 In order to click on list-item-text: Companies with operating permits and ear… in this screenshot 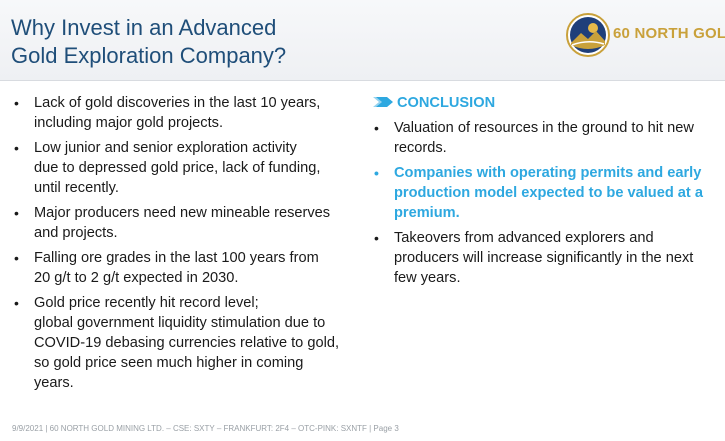, I will do `click(548, 193)`.